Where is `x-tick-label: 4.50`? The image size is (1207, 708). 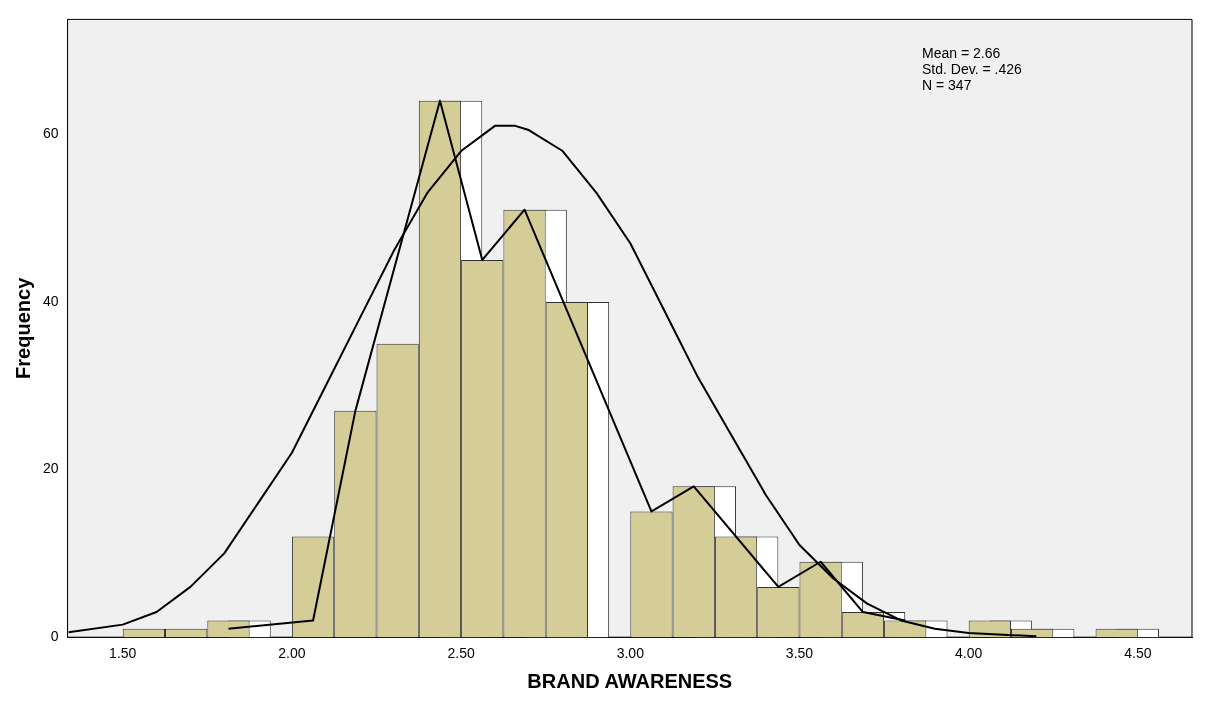 x-tick-label: 4.50 is located at coordinates (1138, 653).